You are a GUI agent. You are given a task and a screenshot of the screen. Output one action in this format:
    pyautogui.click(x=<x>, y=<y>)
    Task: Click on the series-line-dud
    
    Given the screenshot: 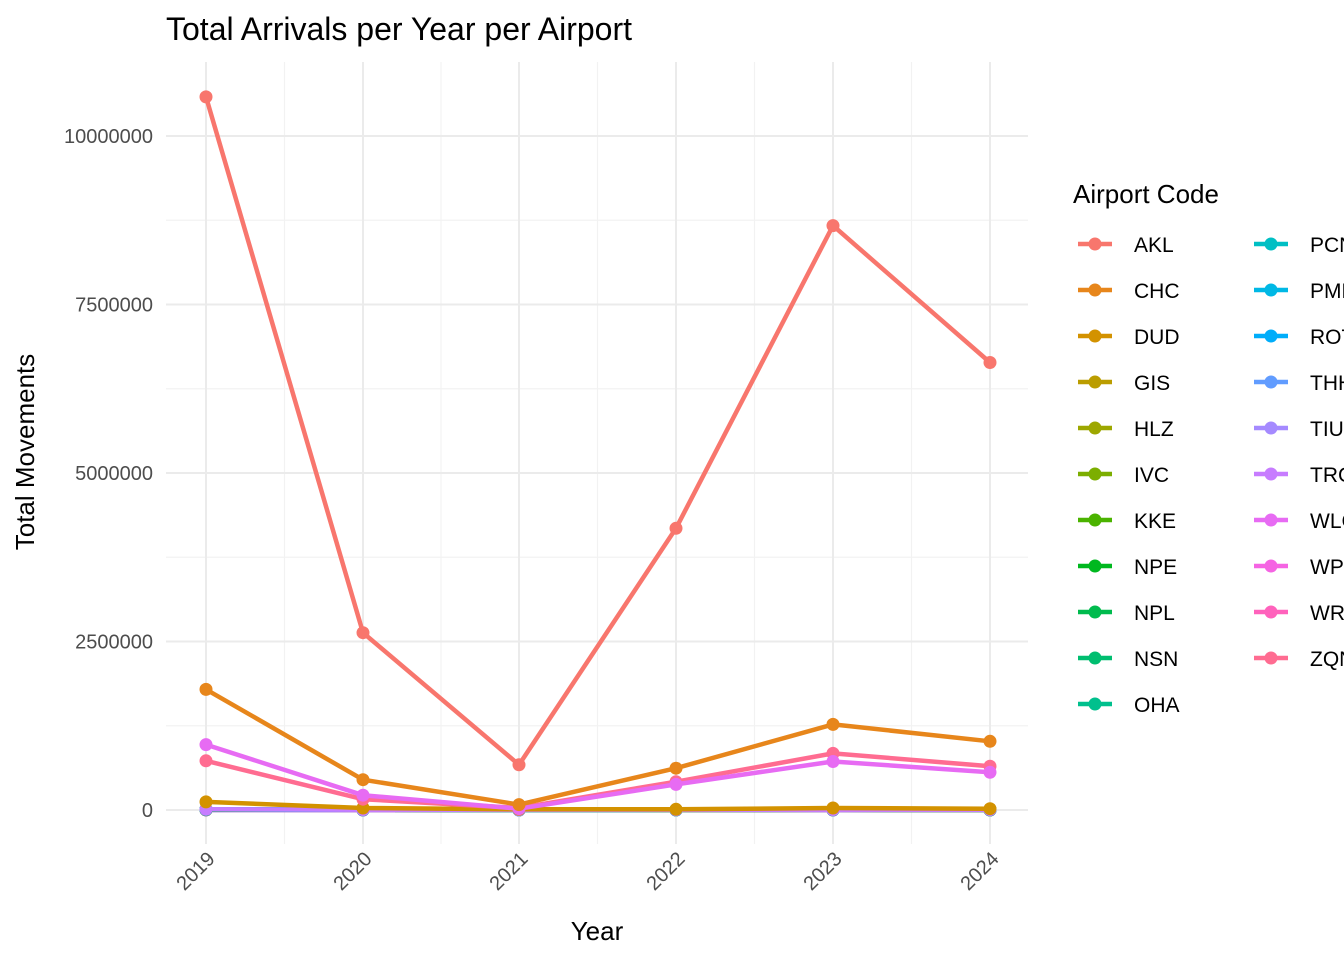 What is the action you would take?
    pyautogui.click(x=598, y=805)
    